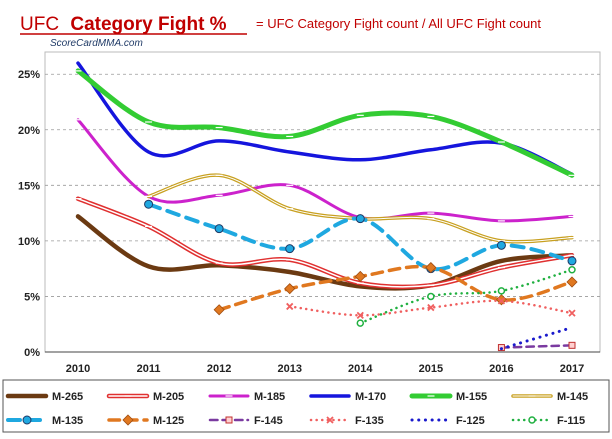 The height and width of the screenshot is (439, 612). What do you see at coordinates (360, 369) in the screenshot?
I see `x-tick-label: 2014` at bounding box center [360, 369].